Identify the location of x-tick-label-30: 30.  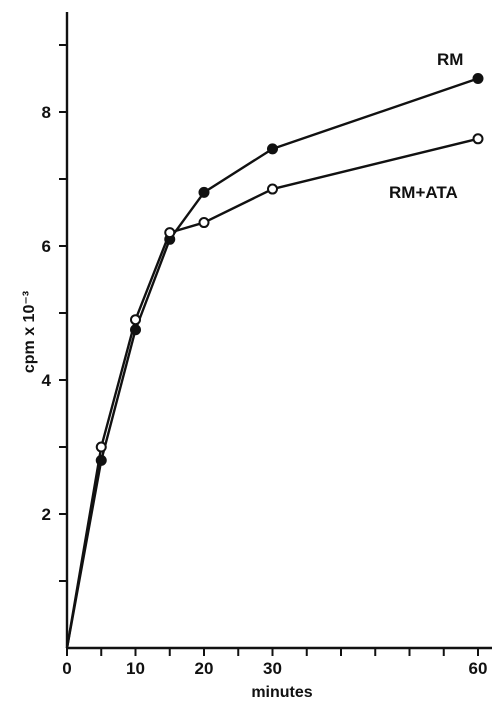
(272, 668).